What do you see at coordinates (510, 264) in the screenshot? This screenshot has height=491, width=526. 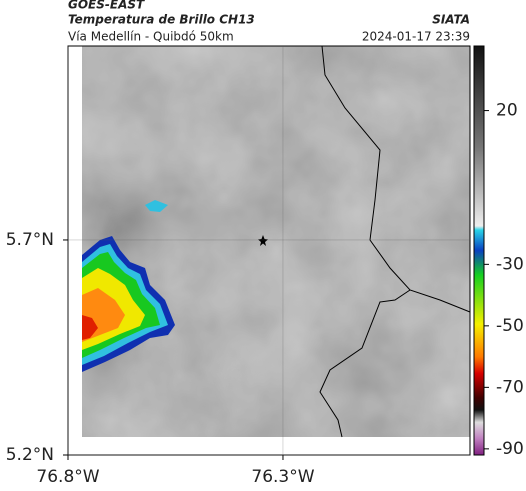 I see `colorbar-tick-label: -30` at bounding box center [510, 264].